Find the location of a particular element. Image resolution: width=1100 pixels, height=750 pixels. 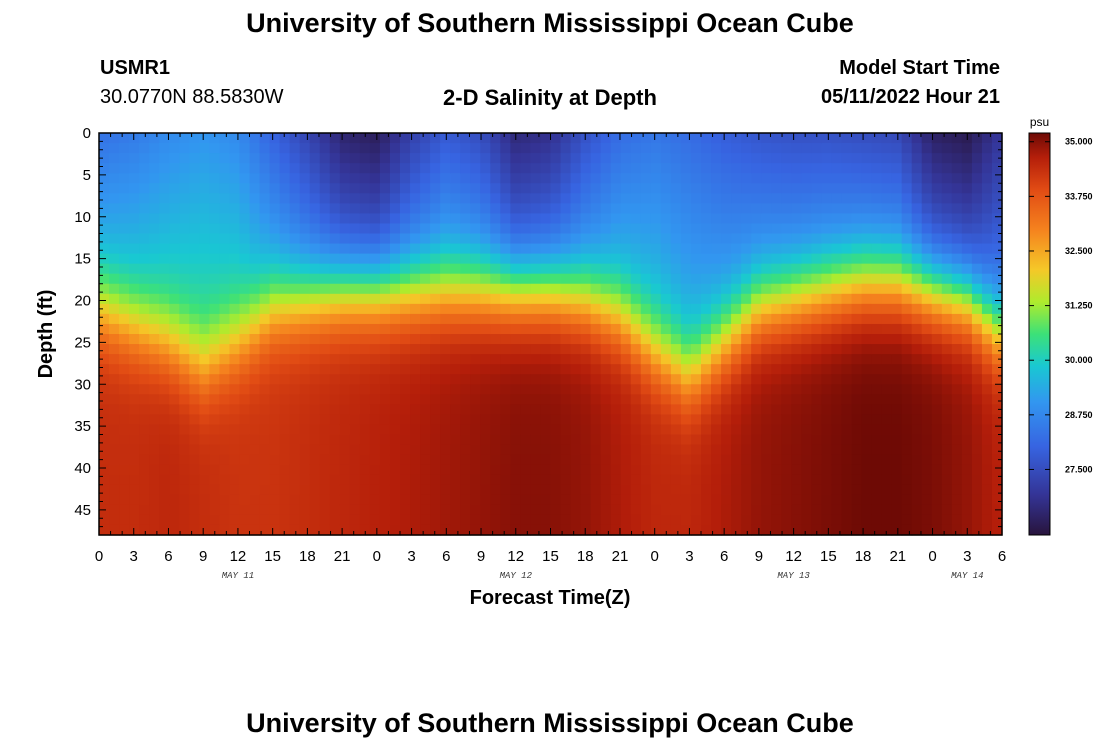

x-tick-label: 3 is located at coordinates (134, 556).